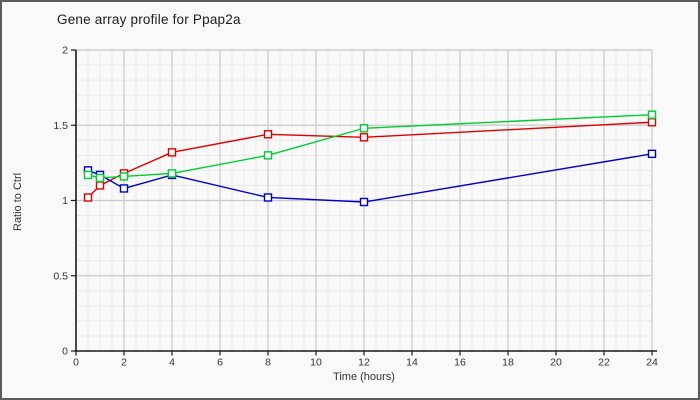  I want to click on x-tick-label: 10, so click(316, 363).